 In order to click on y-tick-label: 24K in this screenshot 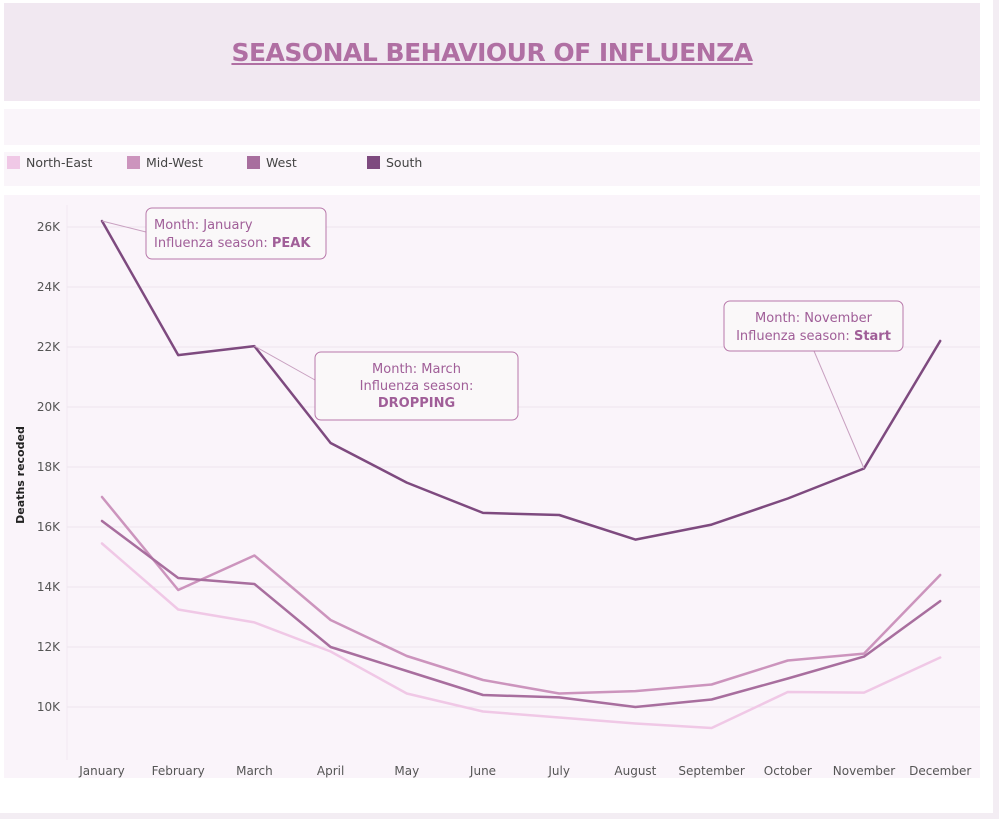, I will do `click(49, 287)`.